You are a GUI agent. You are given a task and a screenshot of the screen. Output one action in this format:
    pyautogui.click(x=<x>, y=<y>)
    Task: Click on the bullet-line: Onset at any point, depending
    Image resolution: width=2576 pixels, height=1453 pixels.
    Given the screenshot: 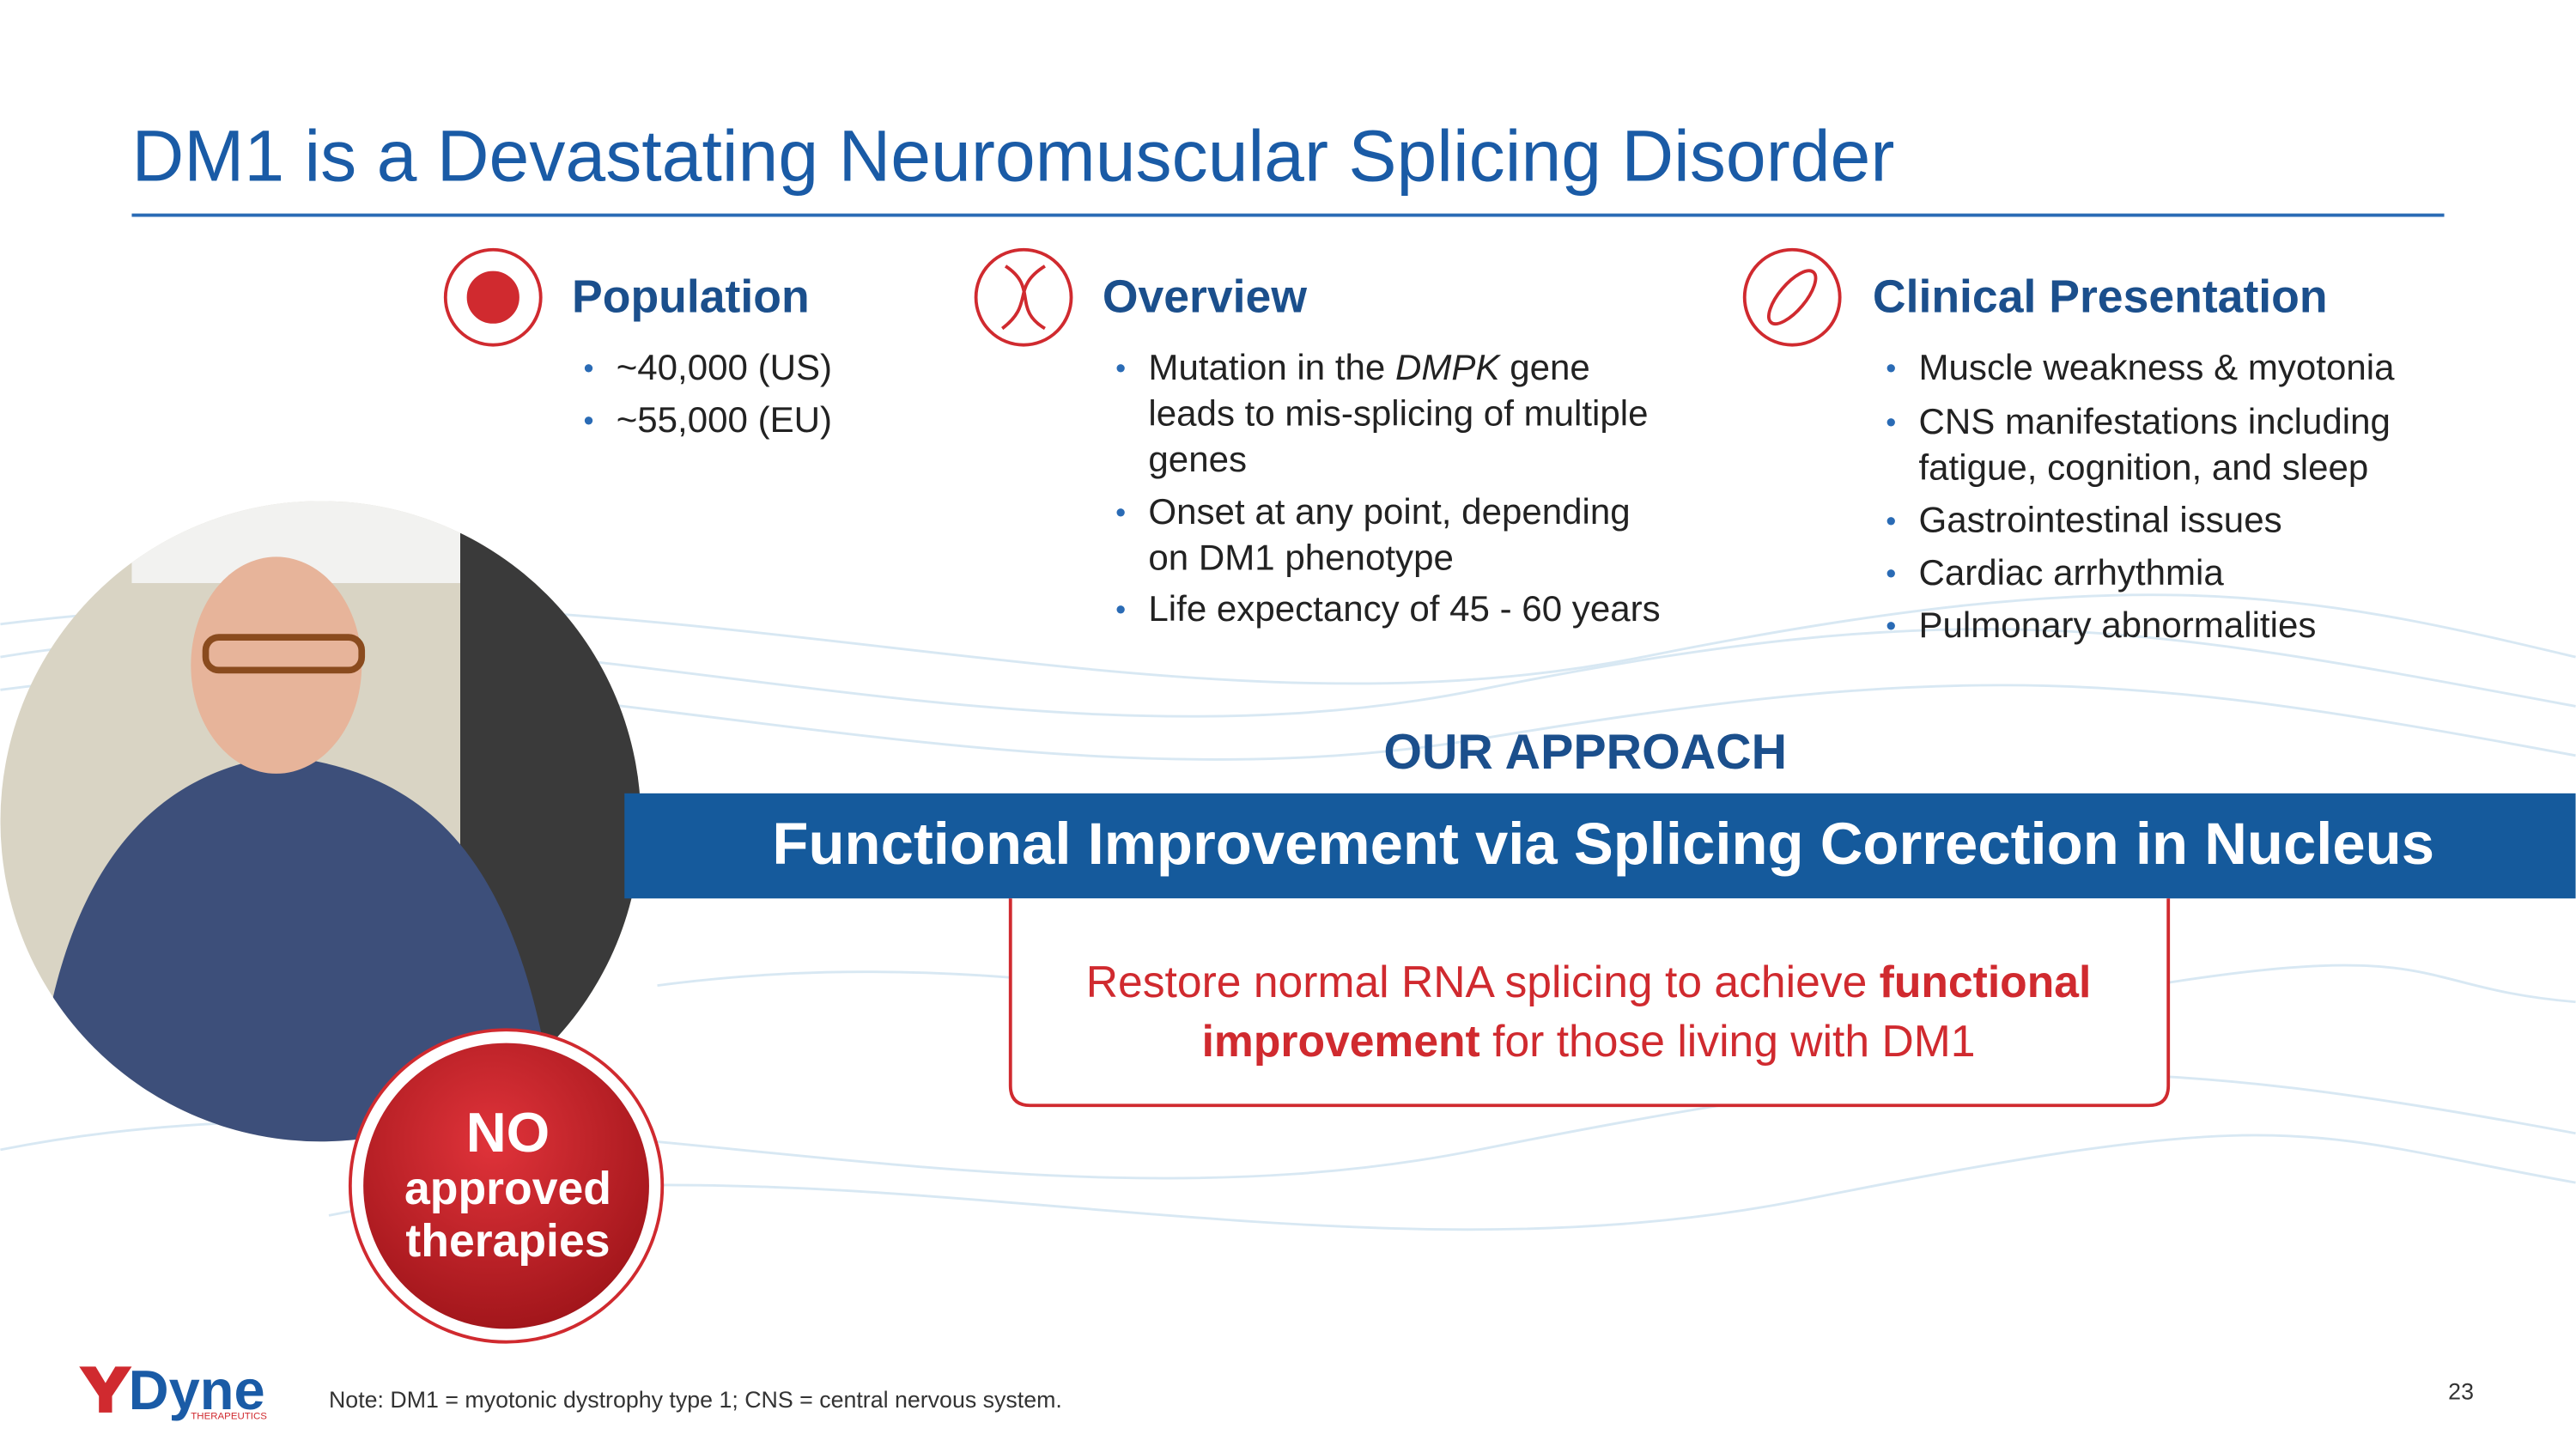 What is the action you would take?
    pyautogui.click(x=1389, y=511)
    